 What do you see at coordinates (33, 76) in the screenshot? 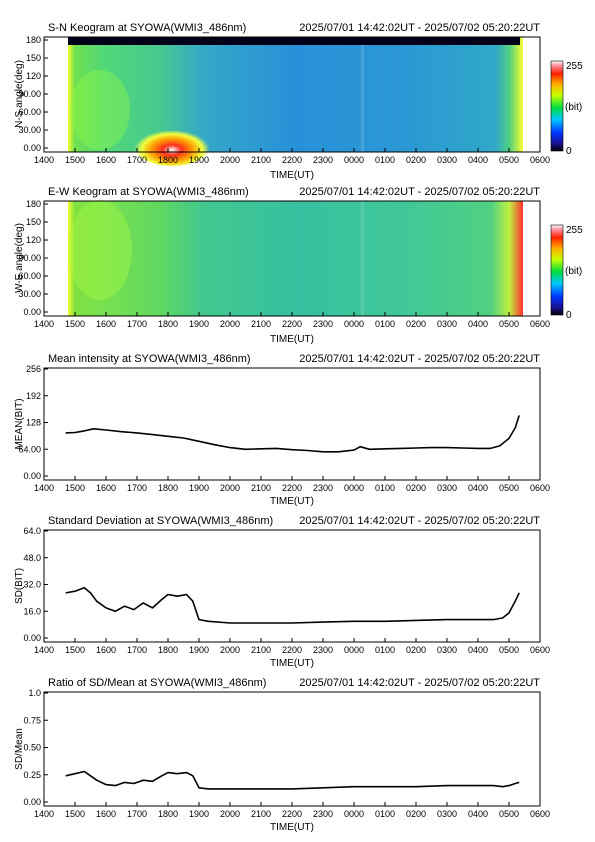
I see `sn-keogram-ytick-label: 120` at bounding box center [33, 76].